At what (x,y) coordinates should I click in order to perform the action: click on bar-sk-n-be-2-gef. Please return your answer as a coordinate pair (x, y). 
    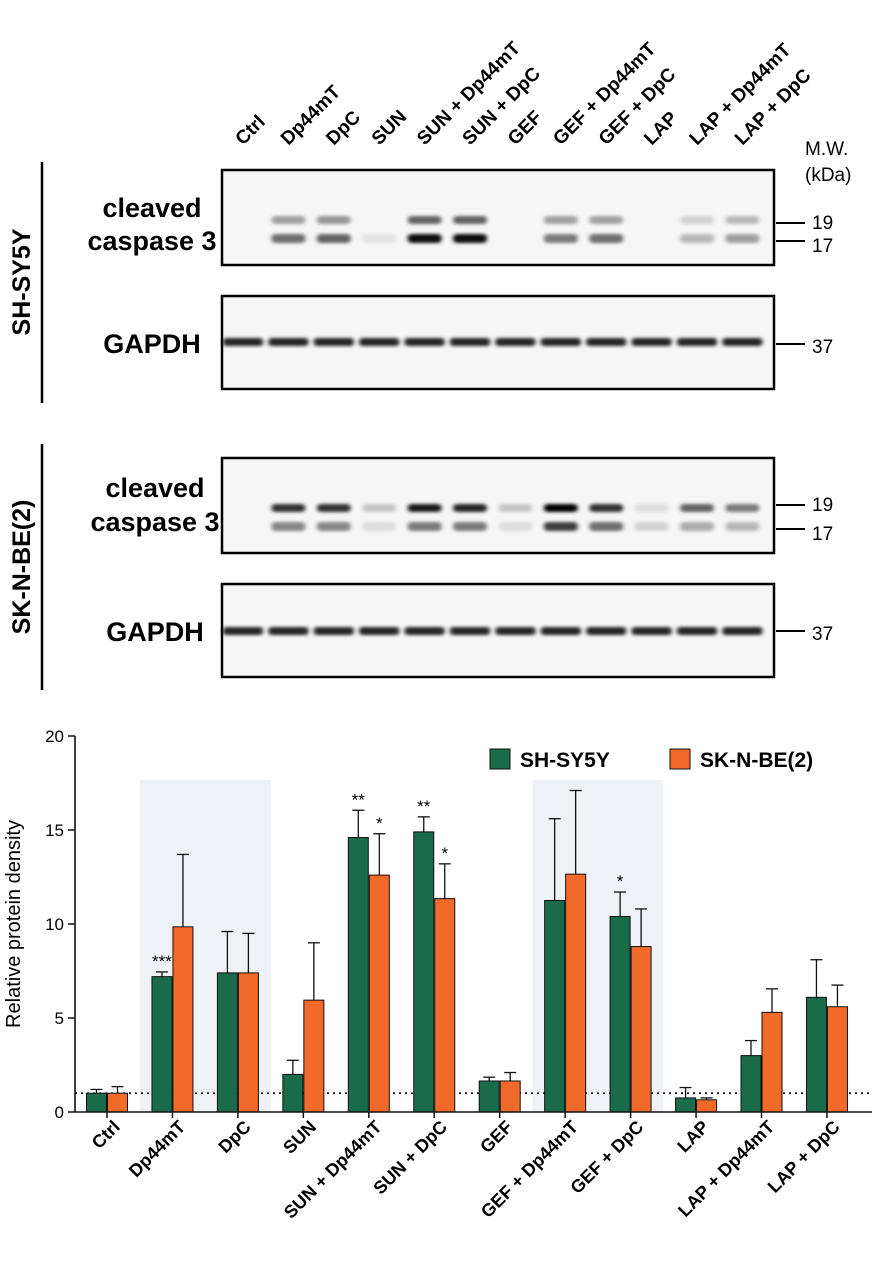
    Looking at the image, I should click on (510, 1096).